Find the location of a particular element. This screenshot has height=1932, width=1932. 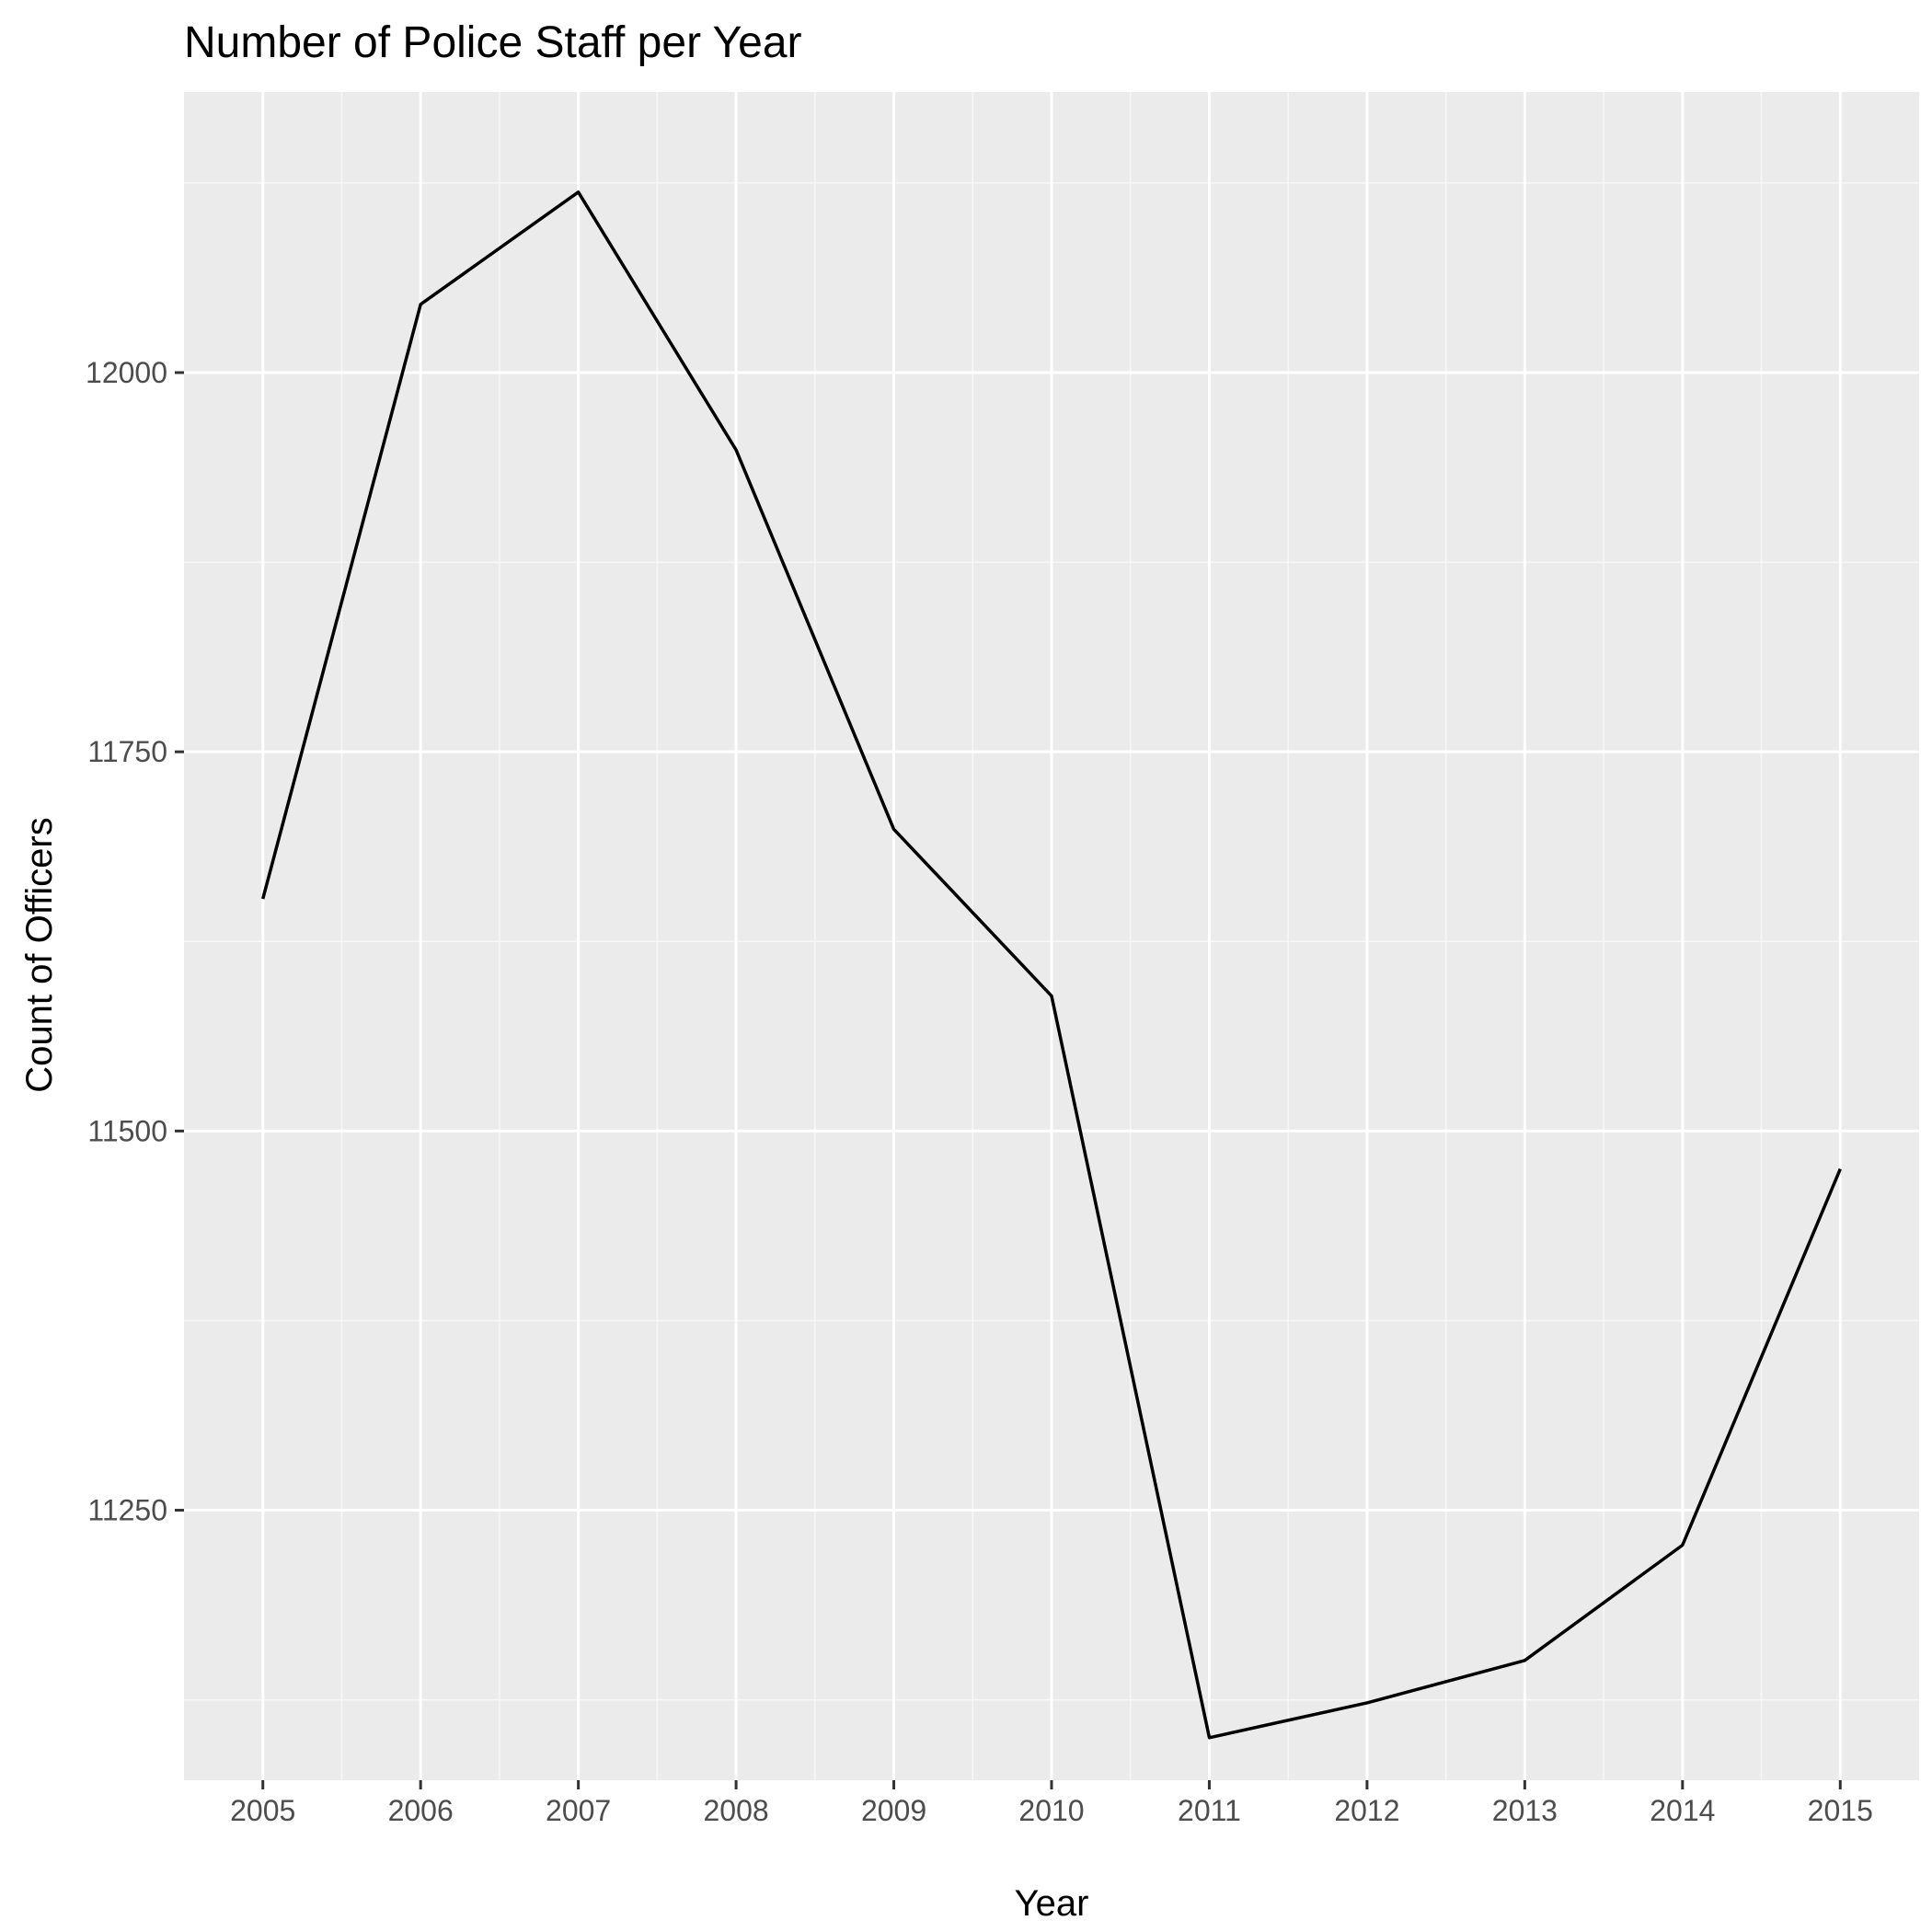

x-tick-label: 2013 is located at coordinates (1525, 1810).